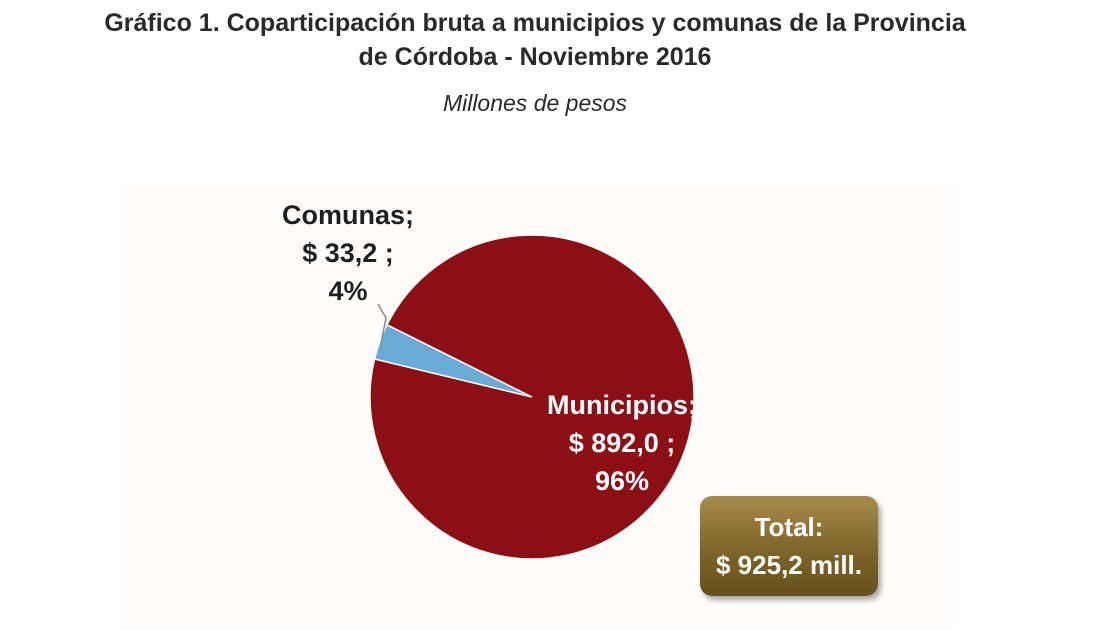 The width and height of the screenshot is (1120, 630). Describe the element at coordinates (789, 527) in the screenshot. I see `total-box-label: Total:` at that location.